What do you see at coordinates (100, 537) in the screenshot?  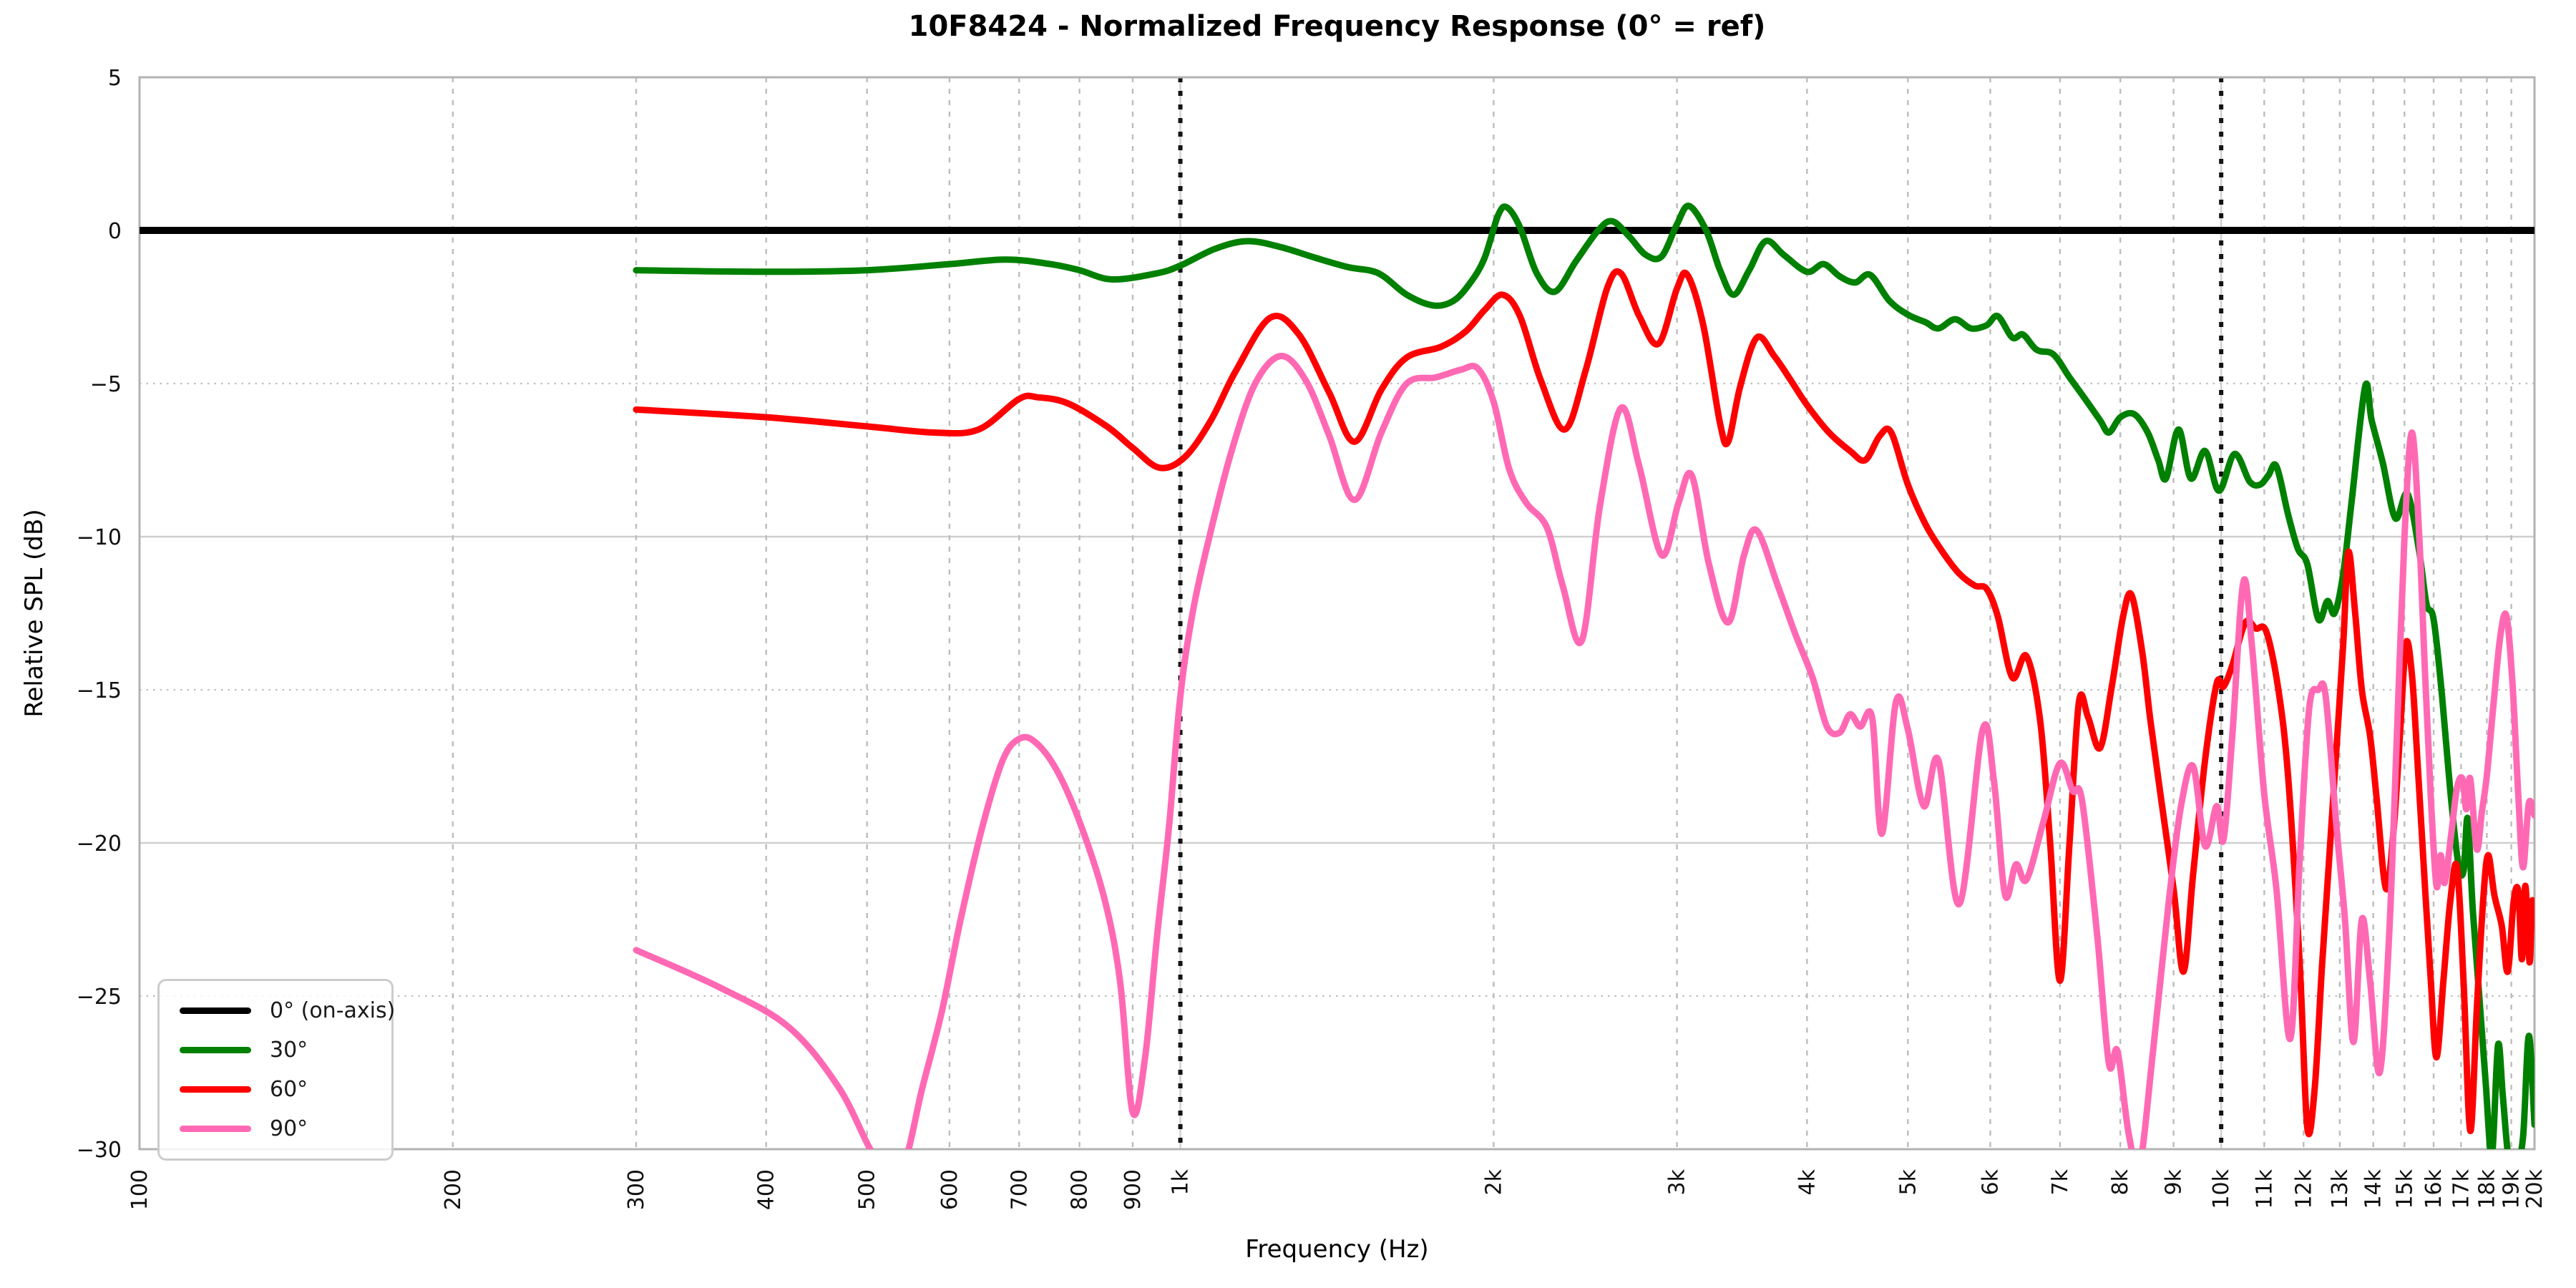 I see `svg-text: −10` at bounding box center [100, 537].